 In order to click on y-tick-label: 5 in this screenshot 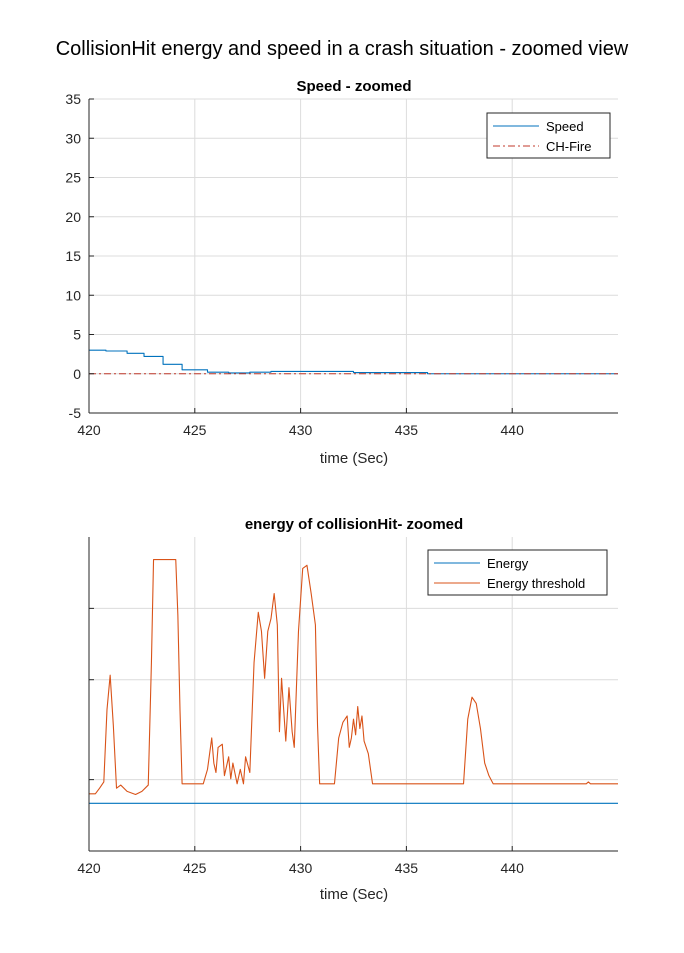, I will do `click(77, 335)`.